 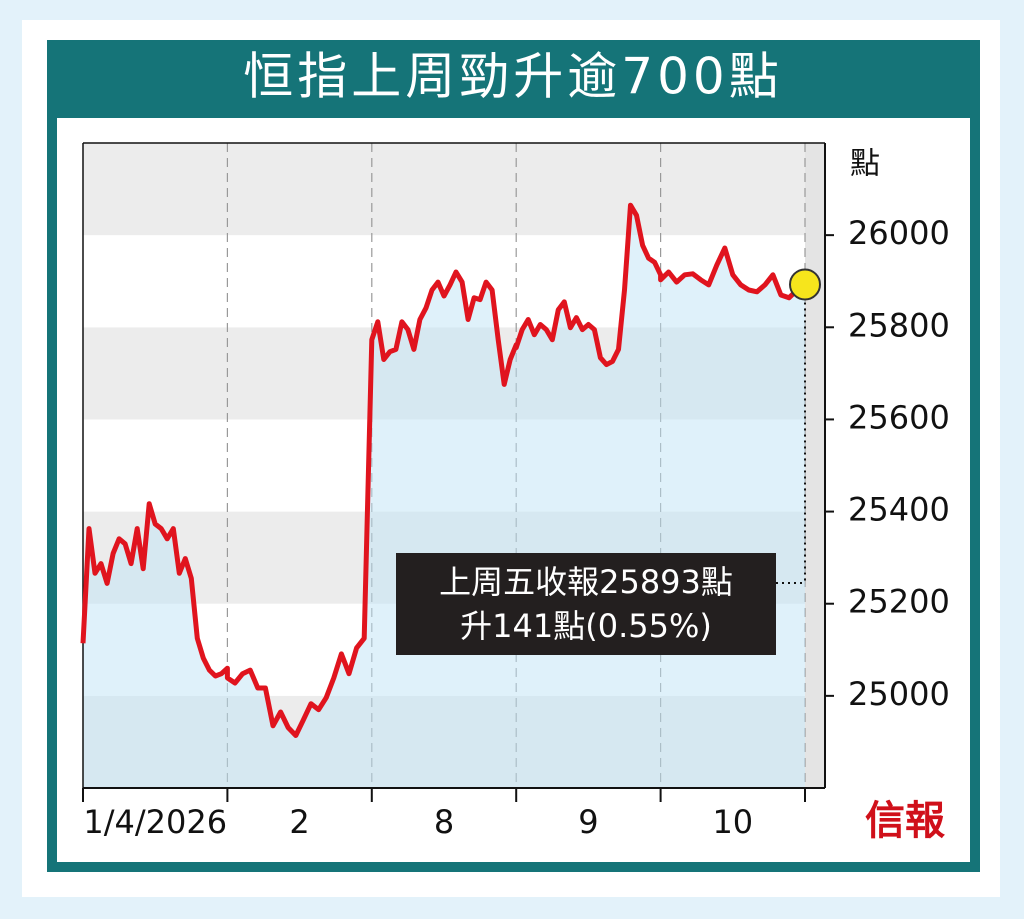 I want to click on x-tick-label: 2, so click(x=299, y=822).